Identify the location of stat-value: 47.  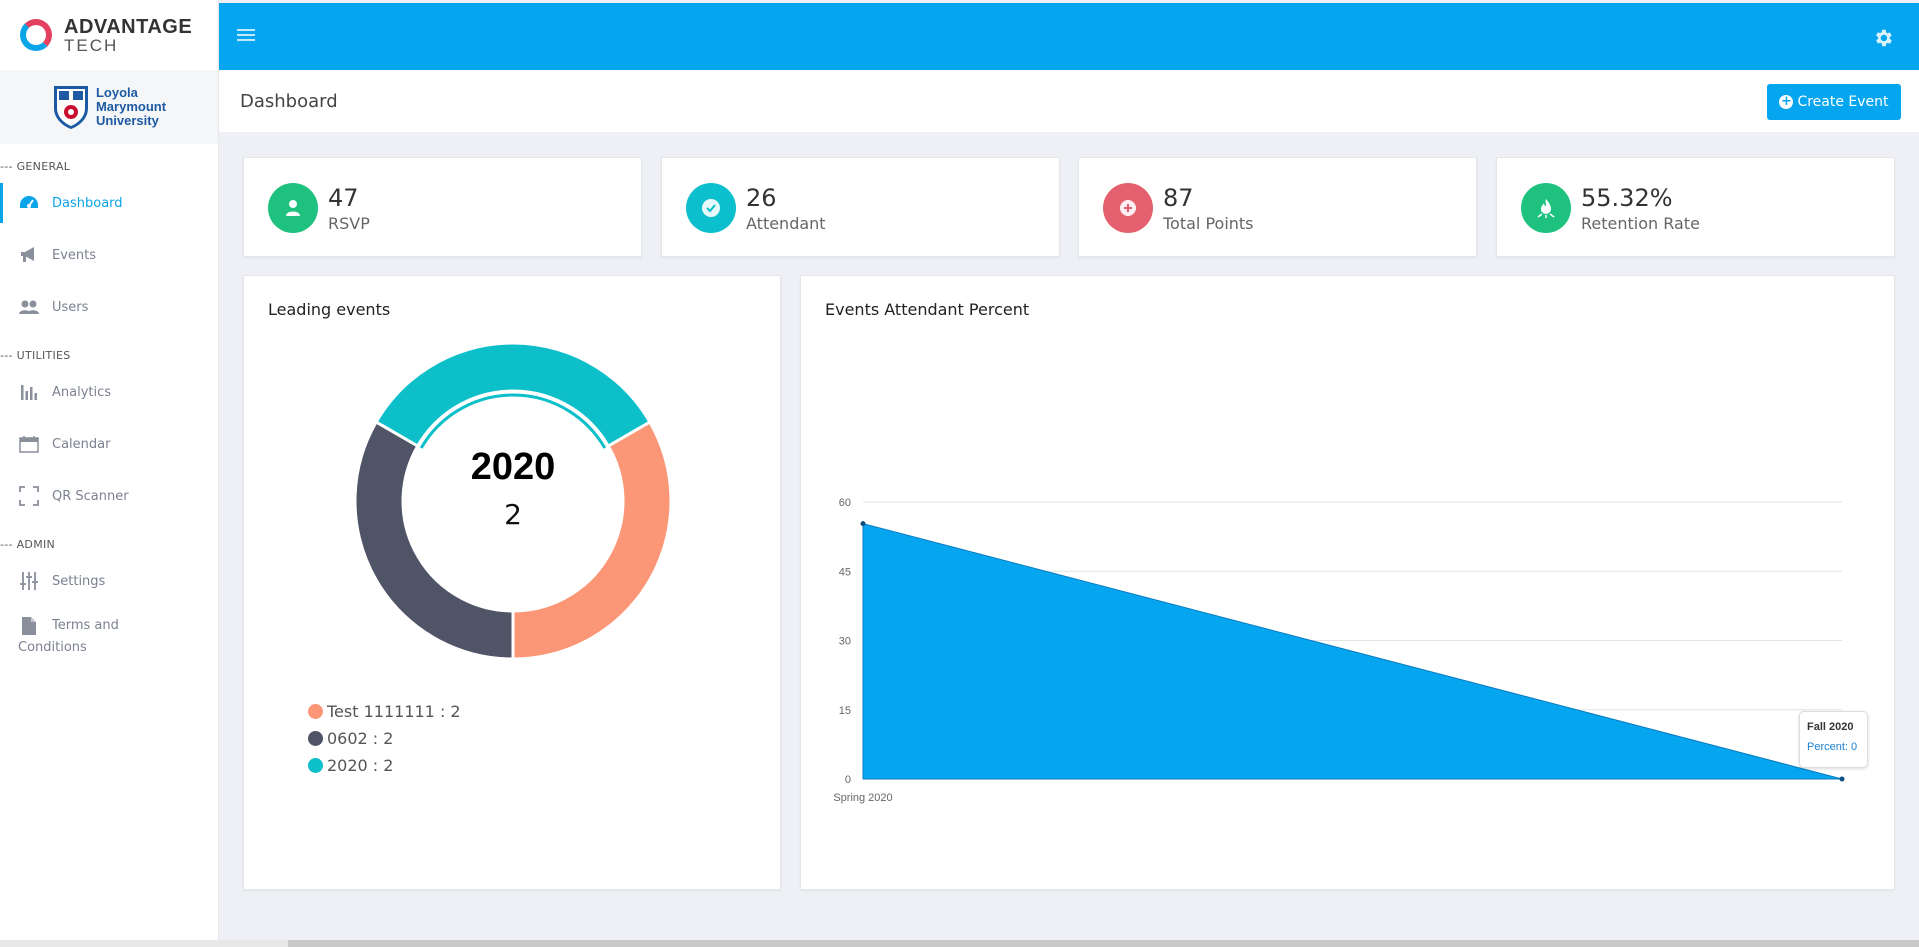
(343, 198).